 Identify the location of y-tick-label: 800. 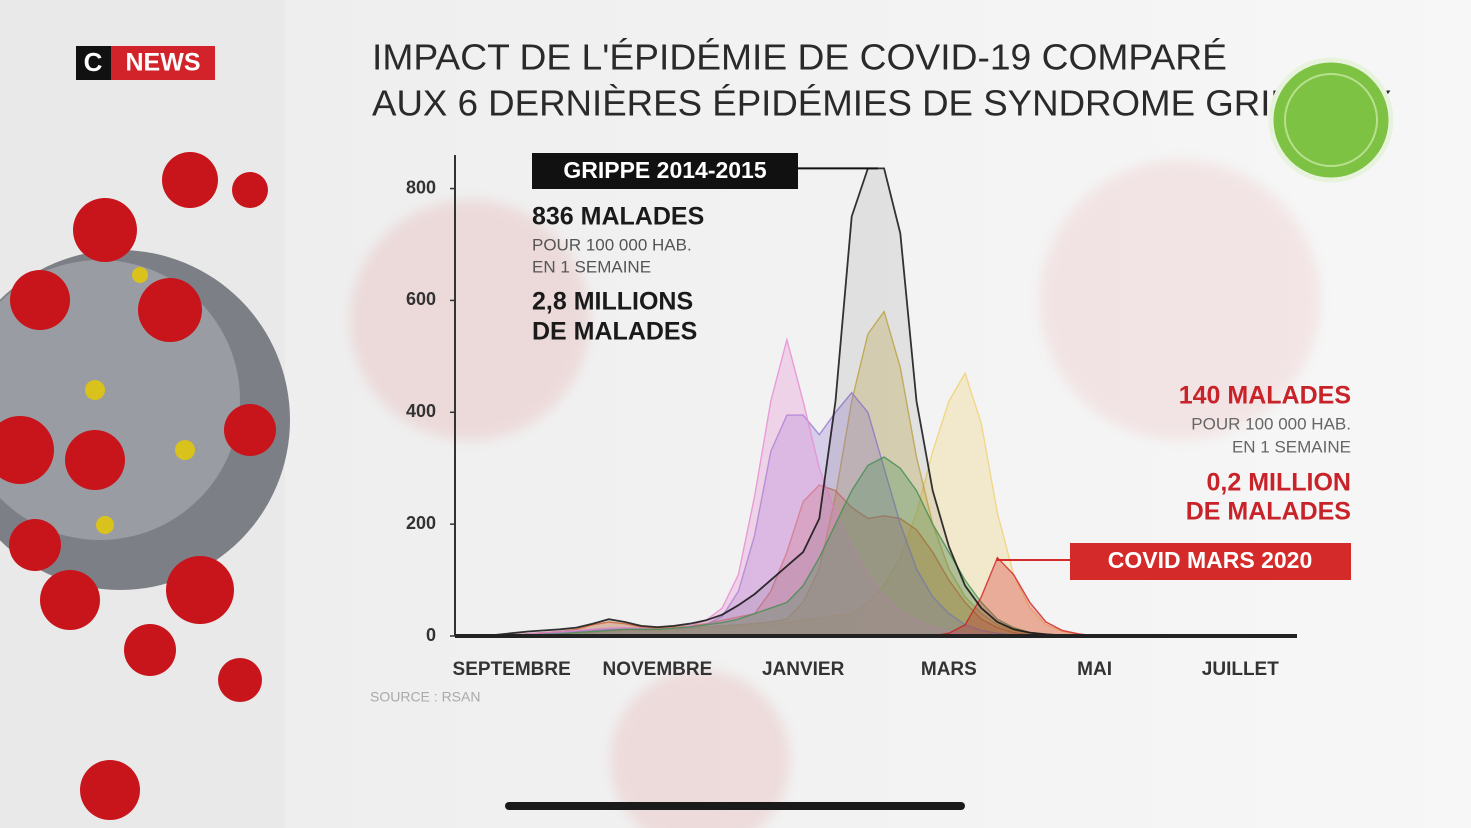
(421, 187).